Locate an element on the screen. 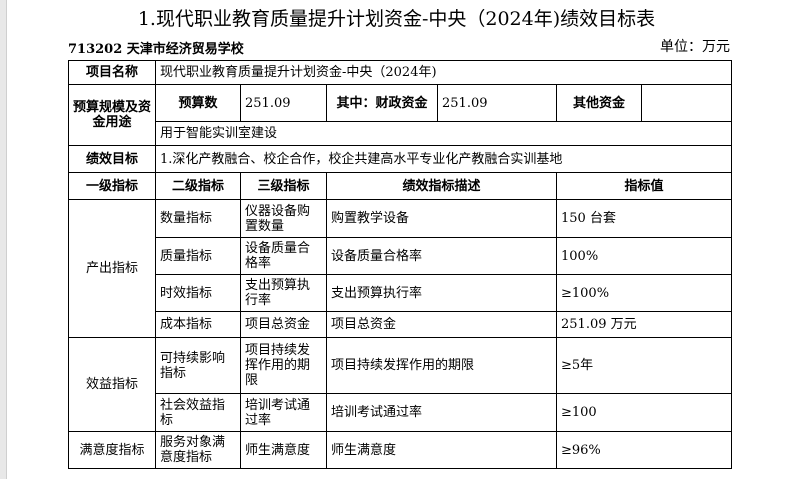  budget-amount-label: 预算数 is located at coordinates (198, 103).